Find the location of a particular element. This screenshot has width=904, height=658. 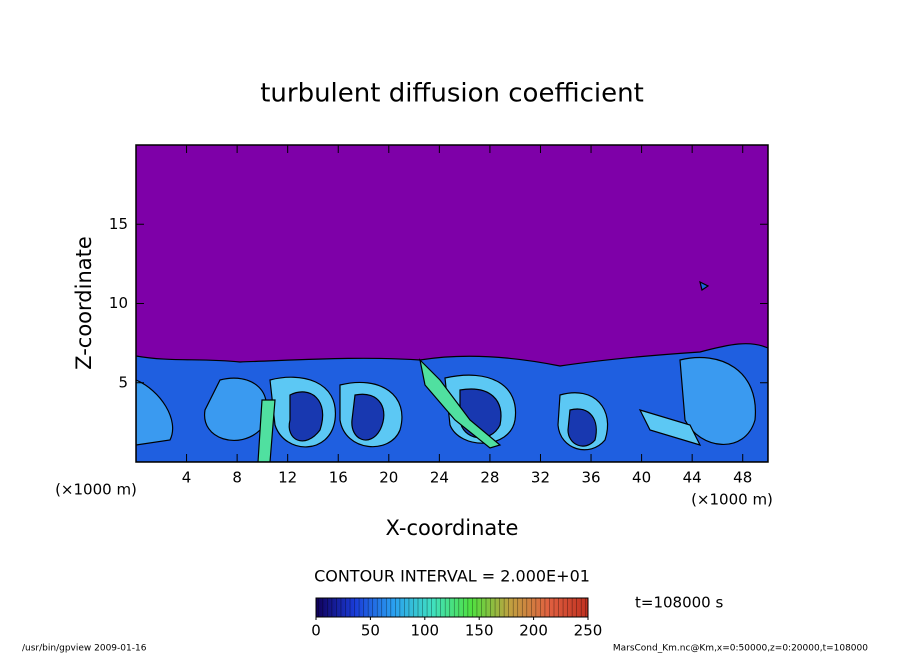

x-tick-label: 28 is located at coordinates (489, 478).